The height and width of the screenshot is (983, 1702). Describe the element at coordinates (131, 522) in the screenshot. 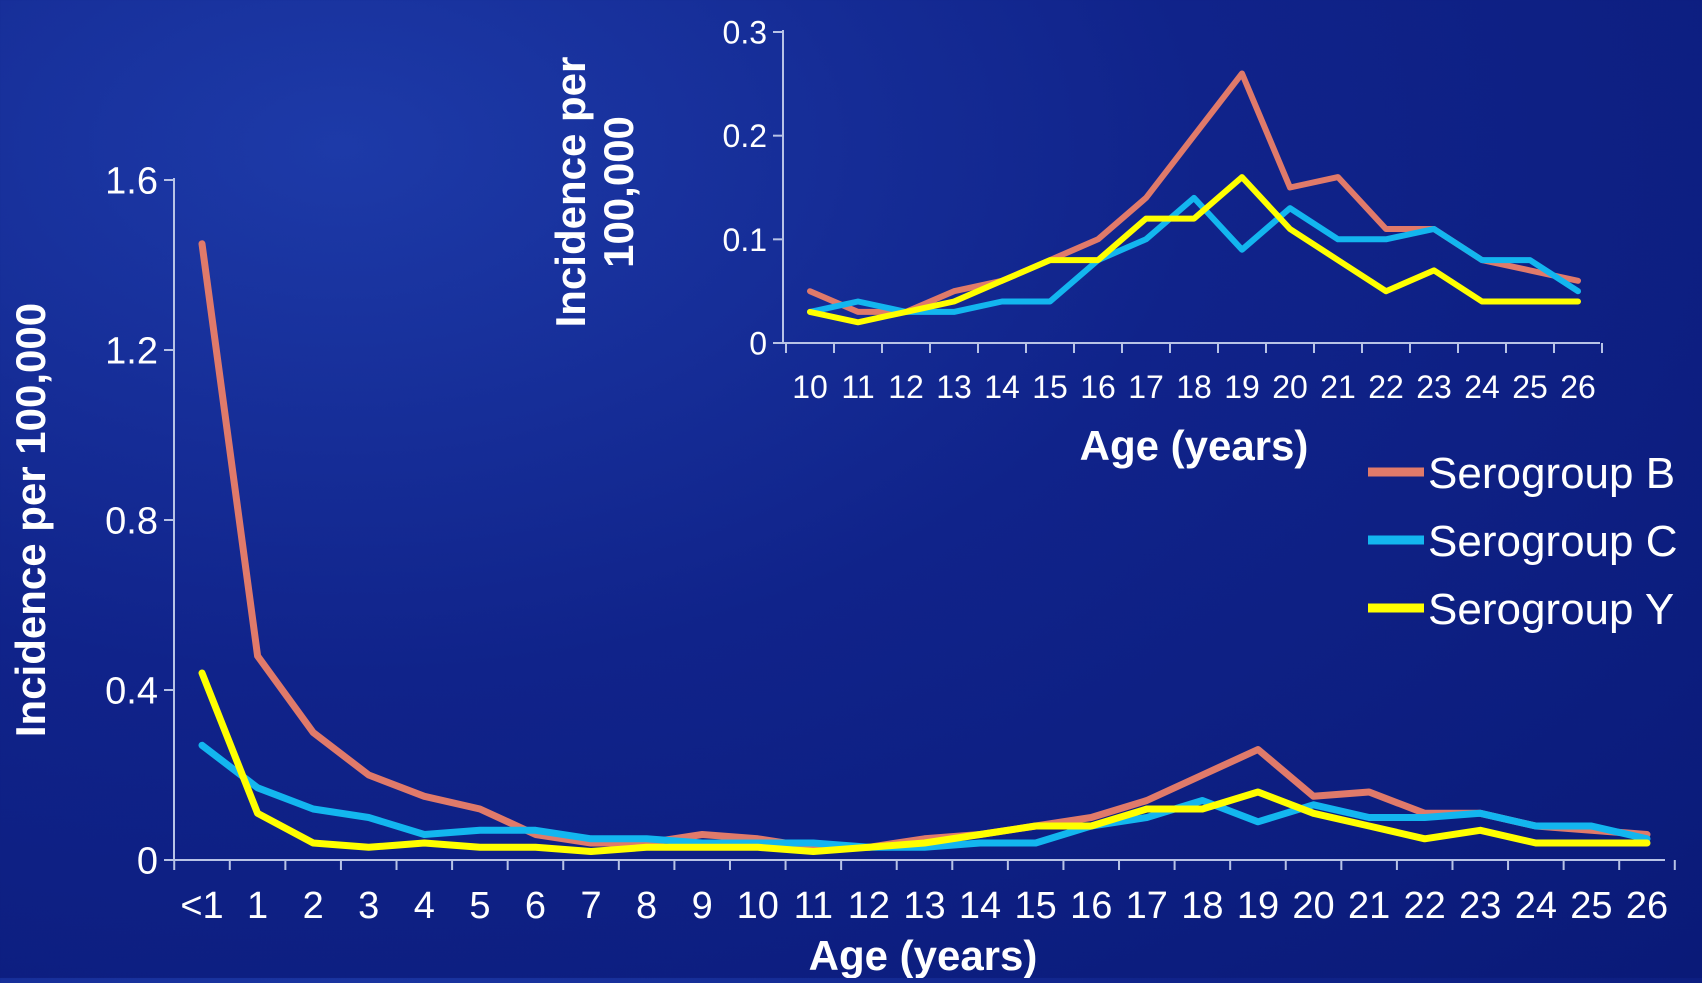

I see `y-tick-label: 0.8` at that location.